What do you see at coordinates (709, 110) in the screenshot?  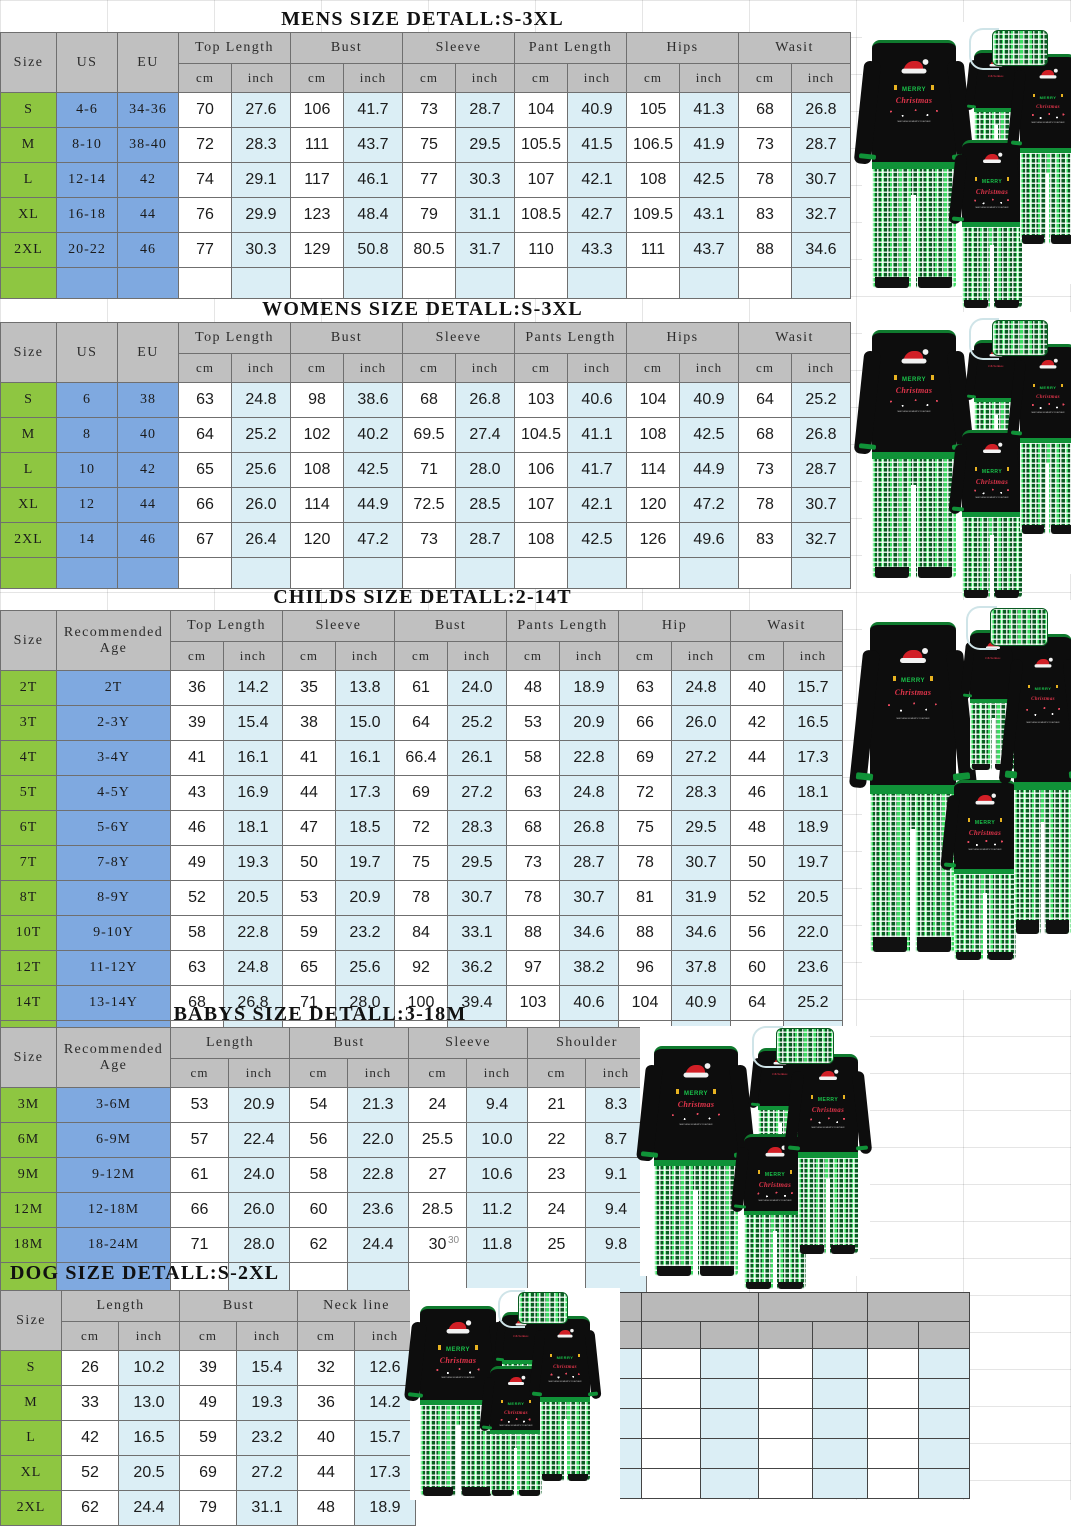 I see `measure-cell: 41.3` at bounding box center [709, 110].